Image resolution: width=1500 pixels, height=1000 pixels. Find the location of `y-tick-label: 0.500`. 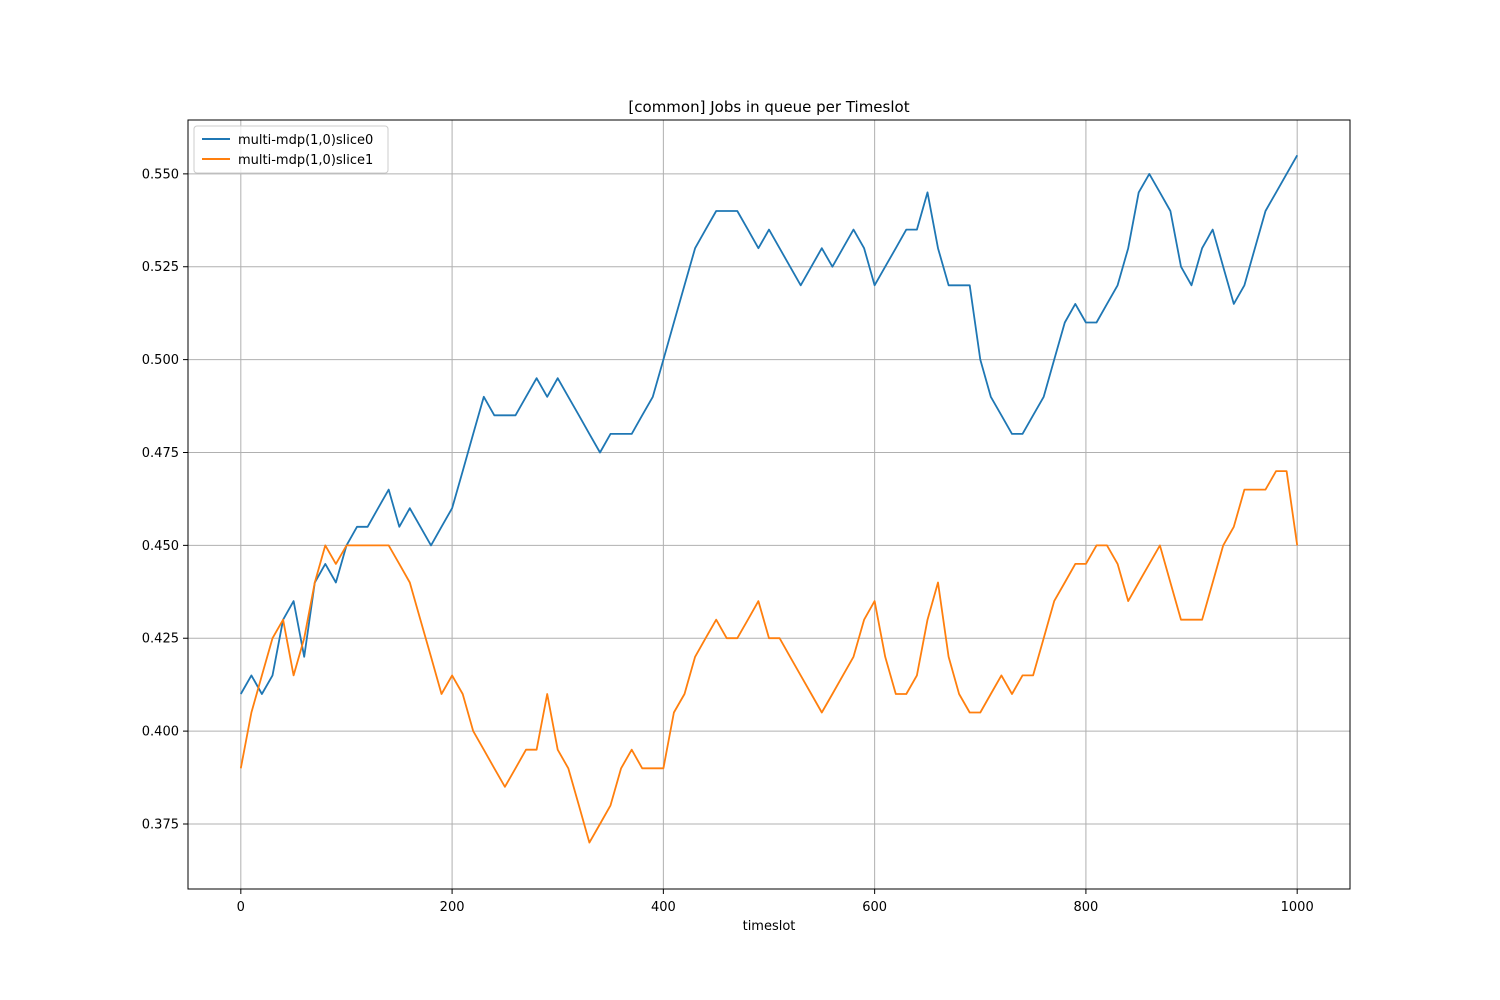

y-tick-label: 0.500 is located at coordinates (160, 360).